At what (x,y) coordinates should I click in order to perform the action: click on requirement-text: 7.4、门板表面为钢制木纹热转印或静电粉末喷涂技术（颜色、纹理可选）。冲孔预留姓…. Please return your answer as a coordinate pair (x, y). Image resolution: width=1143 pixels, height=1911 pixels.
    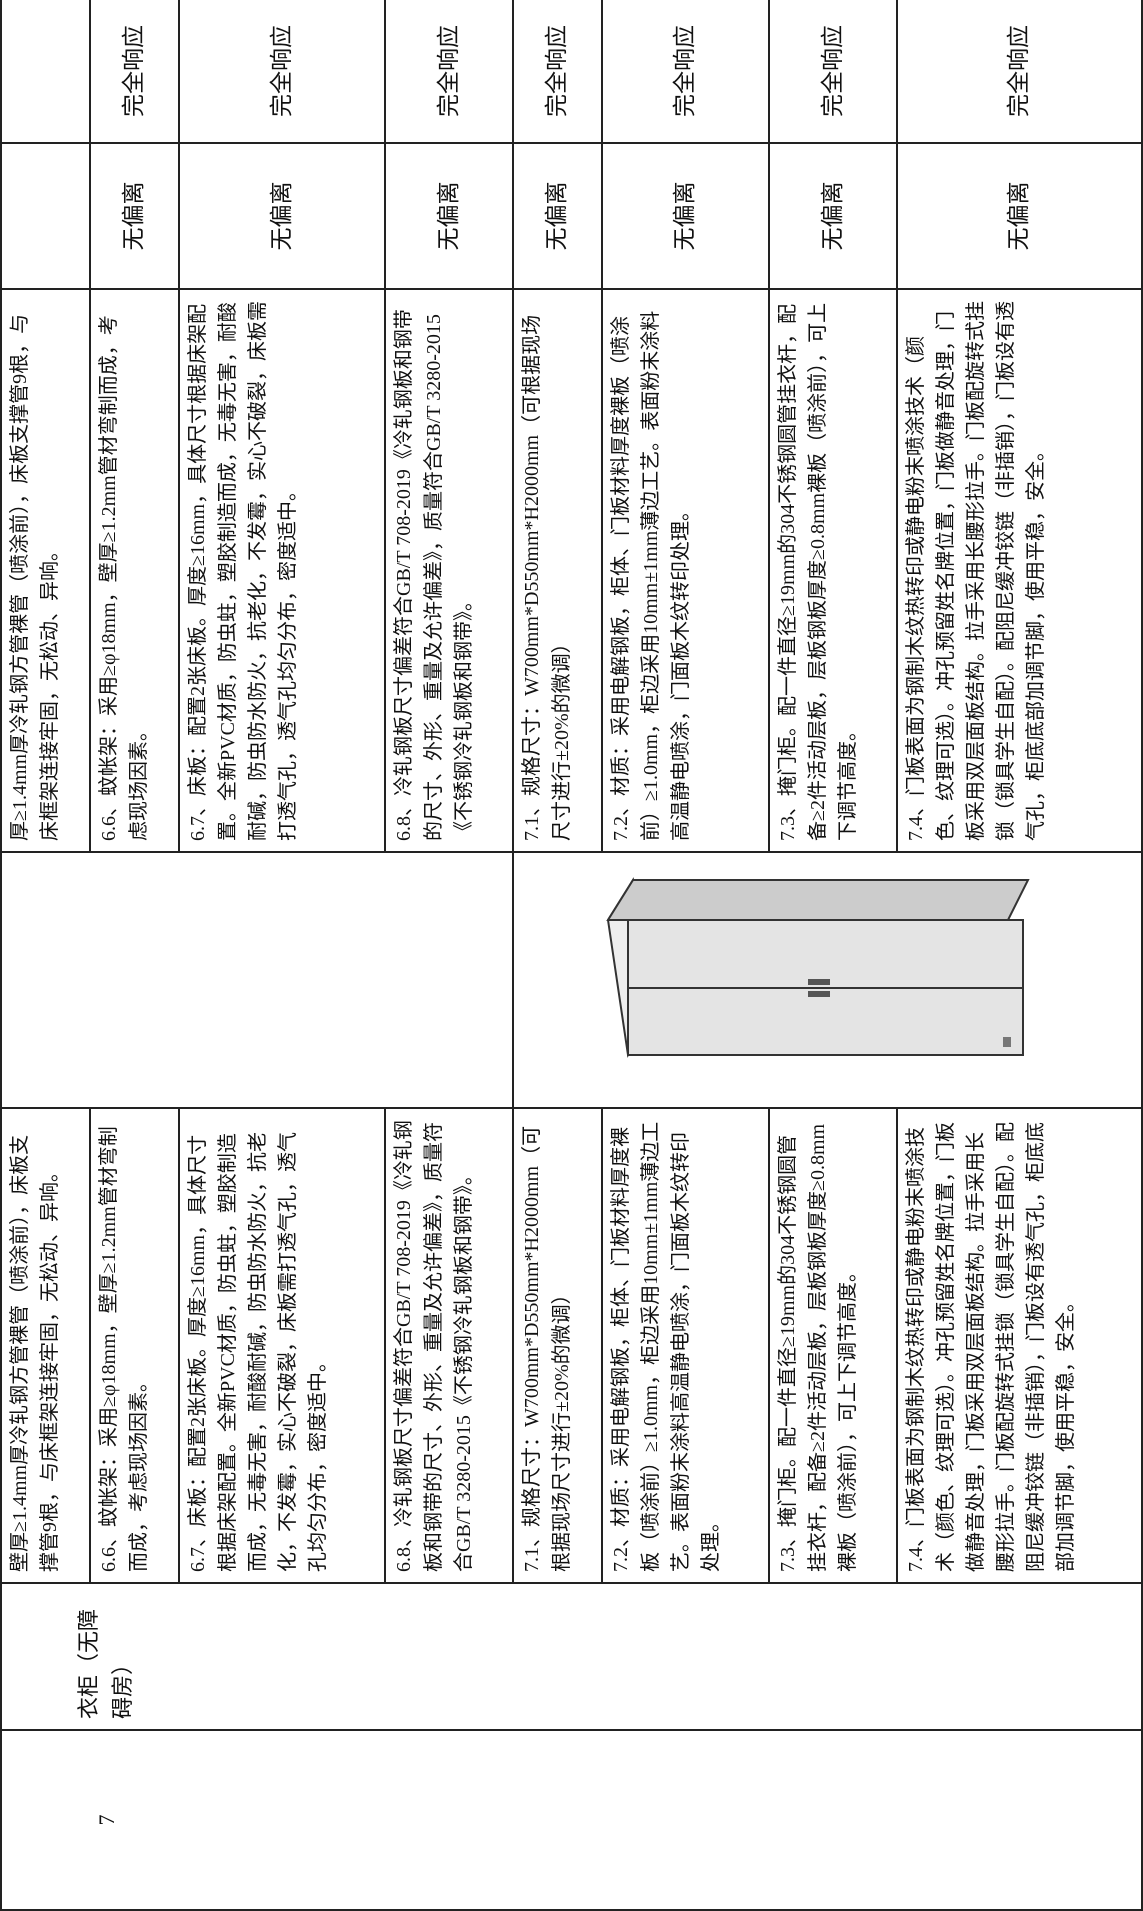
    Looking at the image, I should click on (990, 1347).